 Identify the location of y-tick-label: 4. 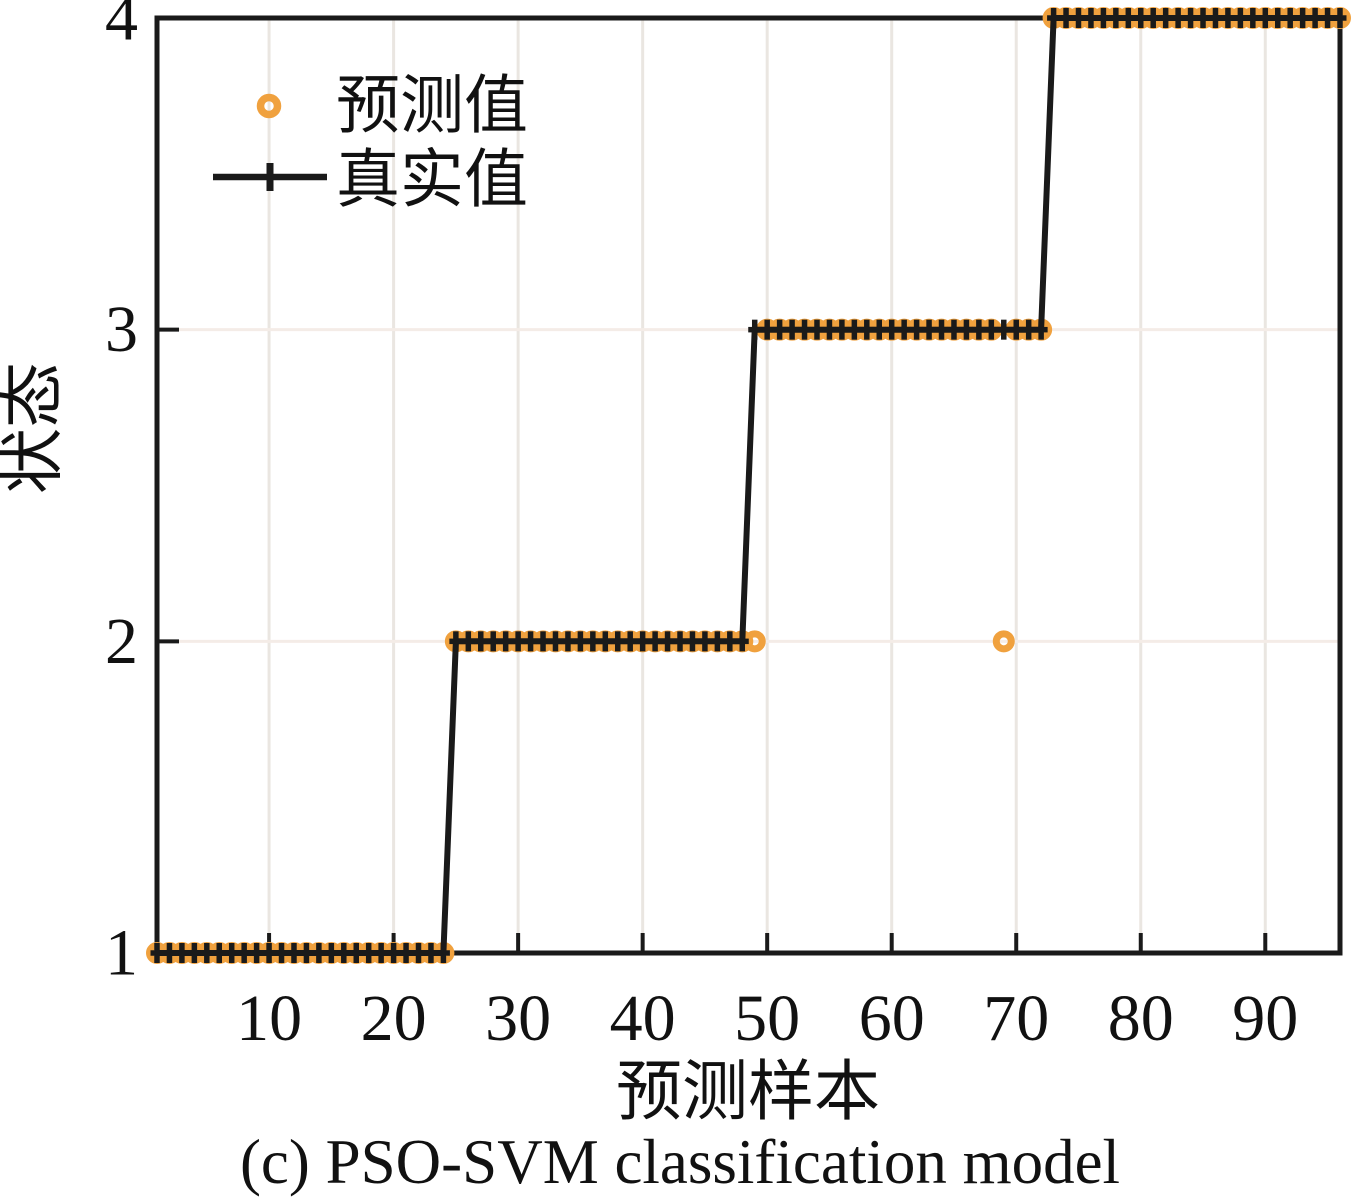
(121, 27).